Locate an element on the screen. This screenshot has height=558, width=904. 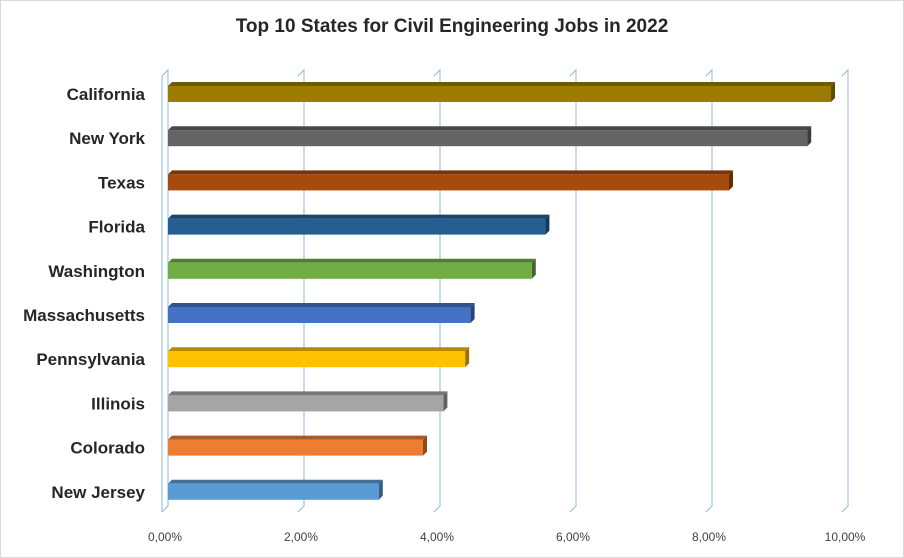
category-label: New Jersey is located at coordinates (98, 492).